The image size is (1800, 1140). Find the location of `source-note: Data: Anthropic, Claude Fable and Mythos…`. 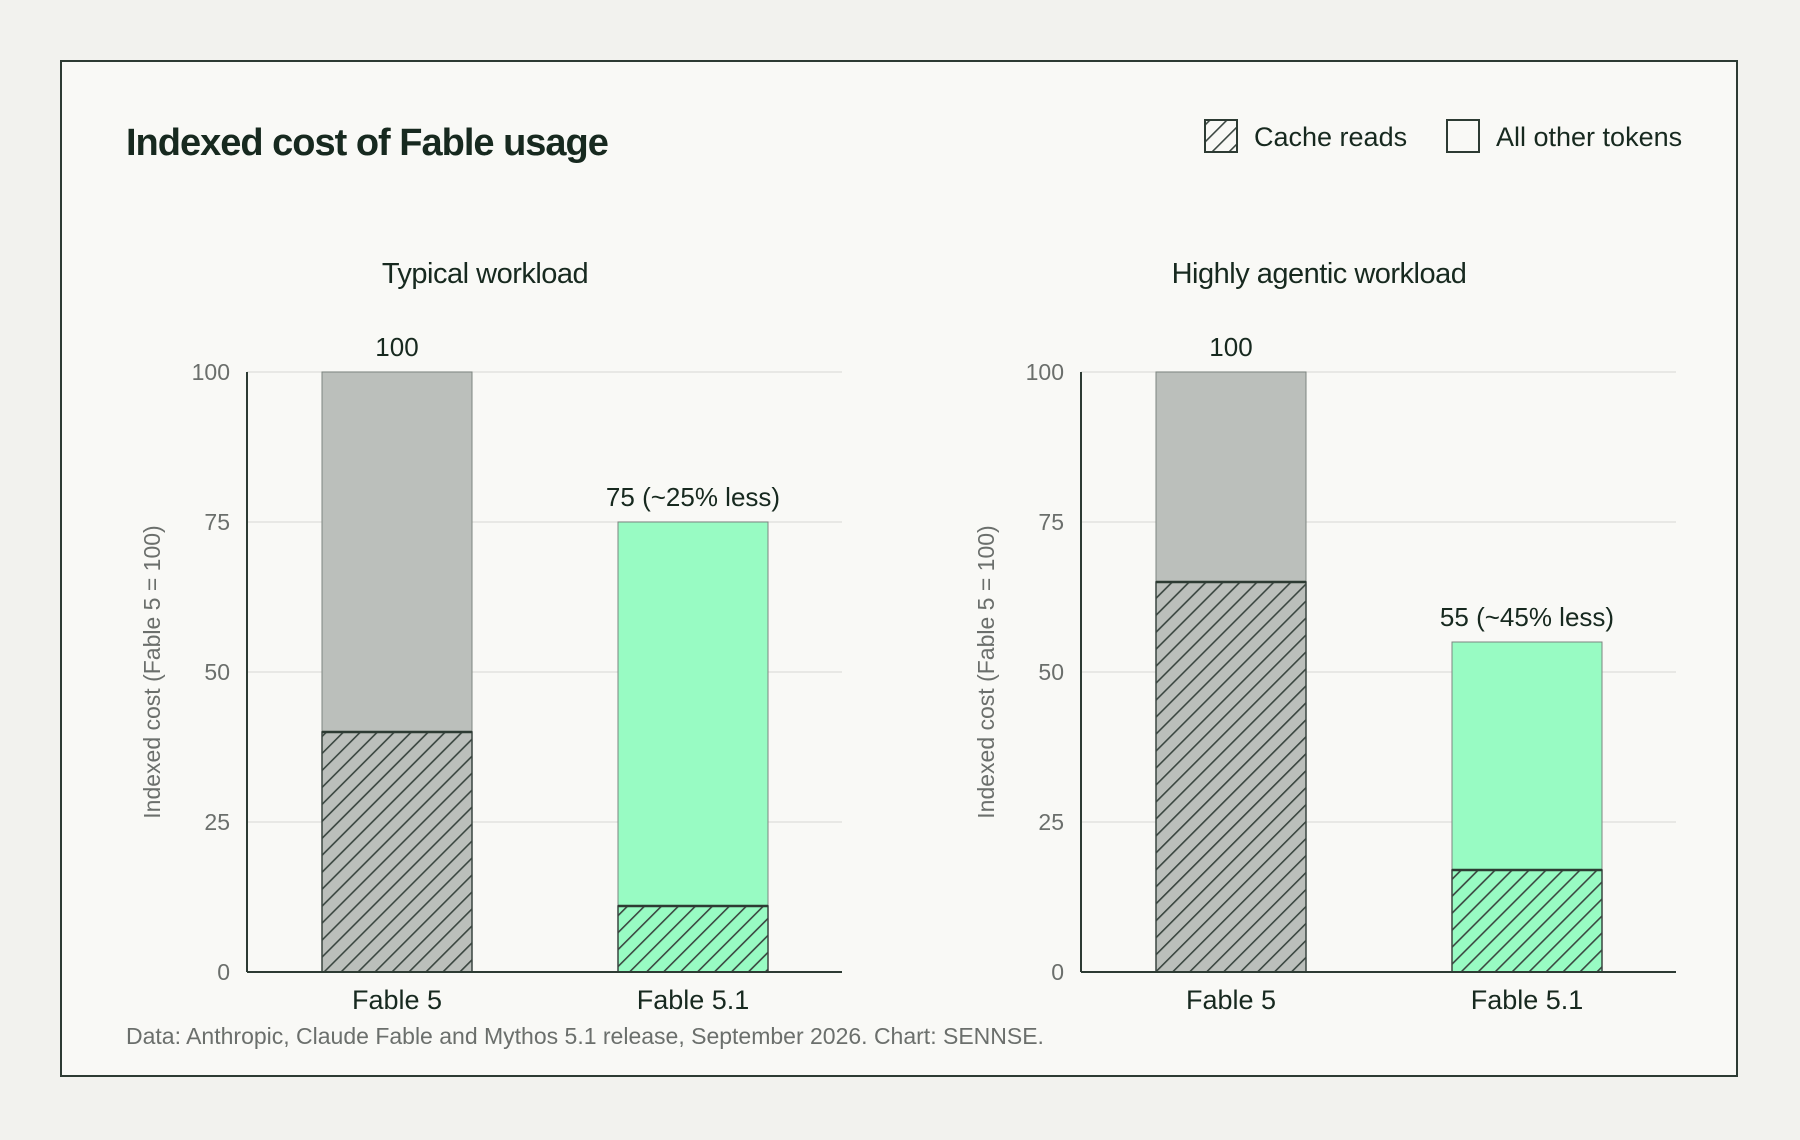

source-note: Data: Anthropic, Claude Fable and Mythos… is located at coordinates (585, 1036).